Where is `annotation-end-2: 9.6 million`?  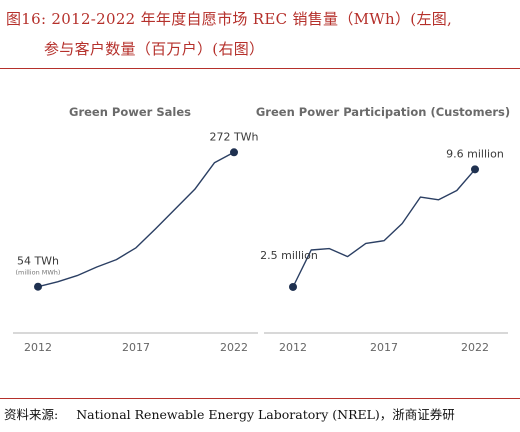 annotation-end-2: 9.6 million is located at coordinates (475, 153).